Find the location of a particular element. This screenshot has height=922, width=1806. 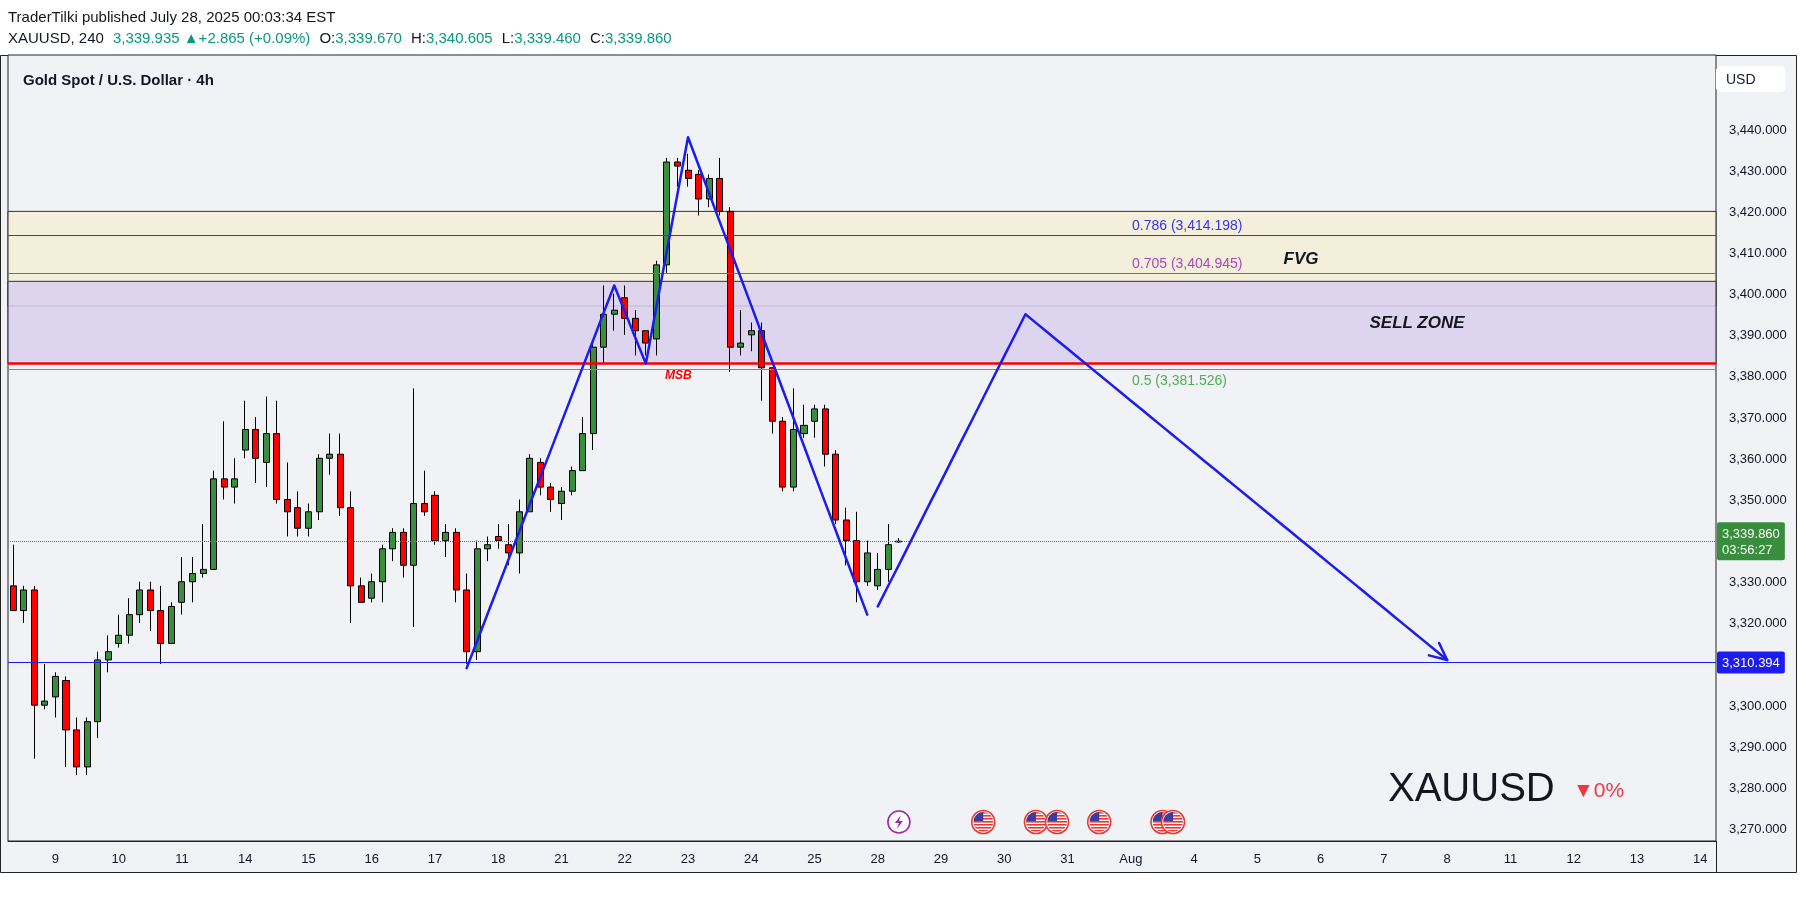

y-tick-label: 3,370.000 is located at coordinates (1758, 417).